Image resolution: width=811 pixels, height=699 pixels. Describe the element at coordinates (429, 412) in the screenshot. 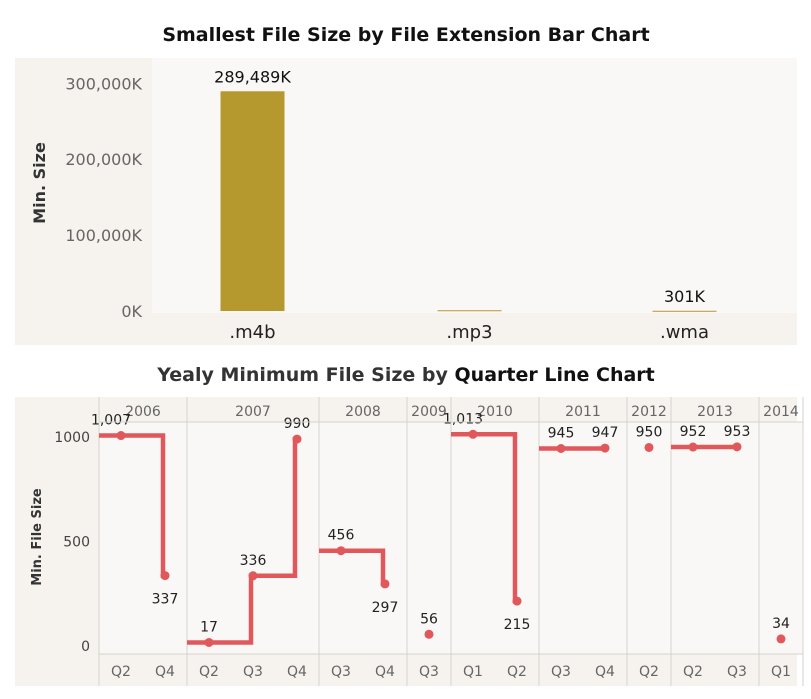

I see `year-header-label: 2009` at that location.